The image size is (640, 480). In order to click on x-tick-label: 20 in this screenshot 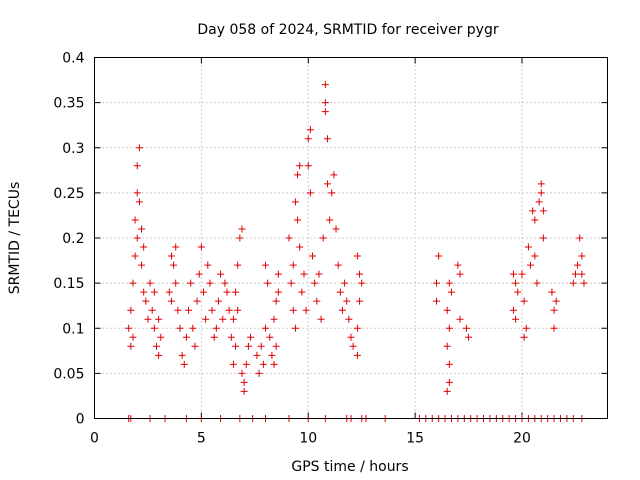, I will do `click(522, 439)`.